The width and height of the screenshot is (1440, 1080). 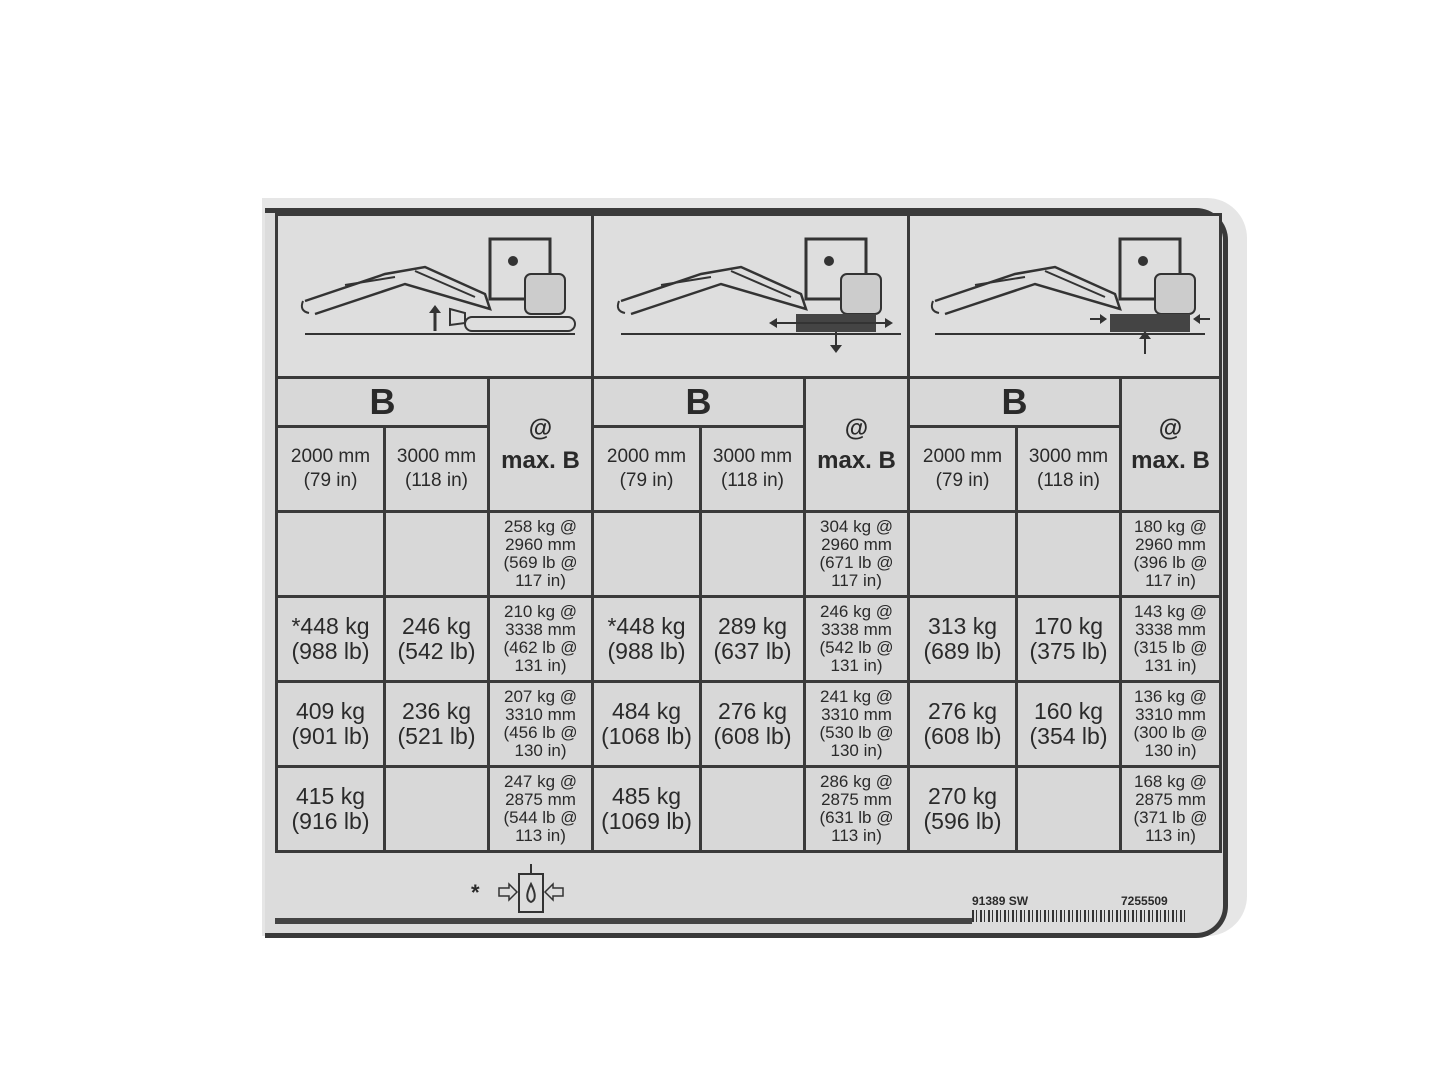 What do you see at coordinates (1170, 554) in the screenshot?
I see `capacity-cell: 180 kg @ 2960 mm (396 lb @ 117 in)` at bounding box center [1170, 554].